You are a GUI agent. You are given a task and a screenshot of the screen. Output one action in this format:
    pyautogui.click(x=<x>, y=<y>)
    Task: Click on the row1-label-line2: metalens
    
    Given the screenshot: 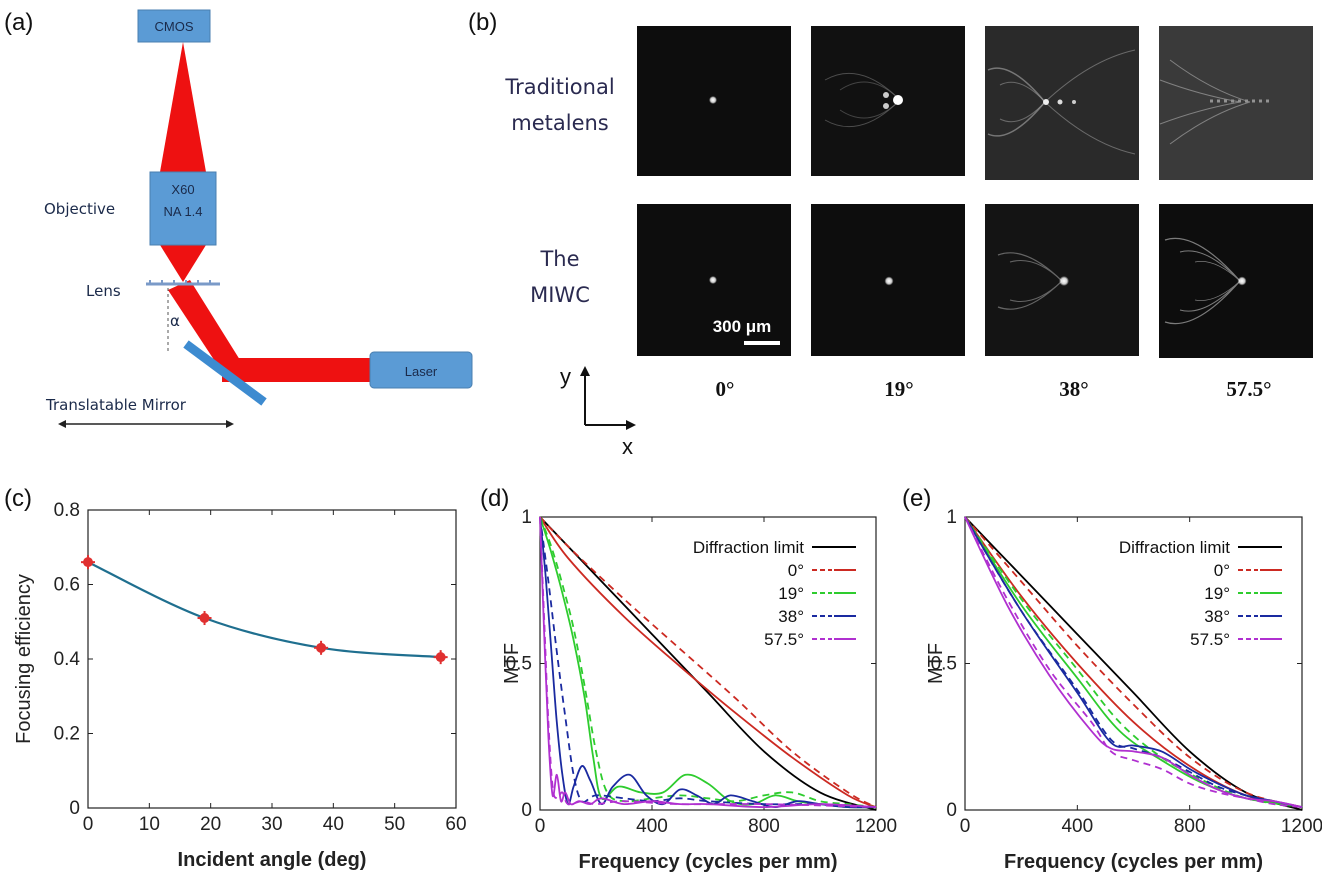 What is the action you would take?
    pyautogui.click(x=559, y=123)
    